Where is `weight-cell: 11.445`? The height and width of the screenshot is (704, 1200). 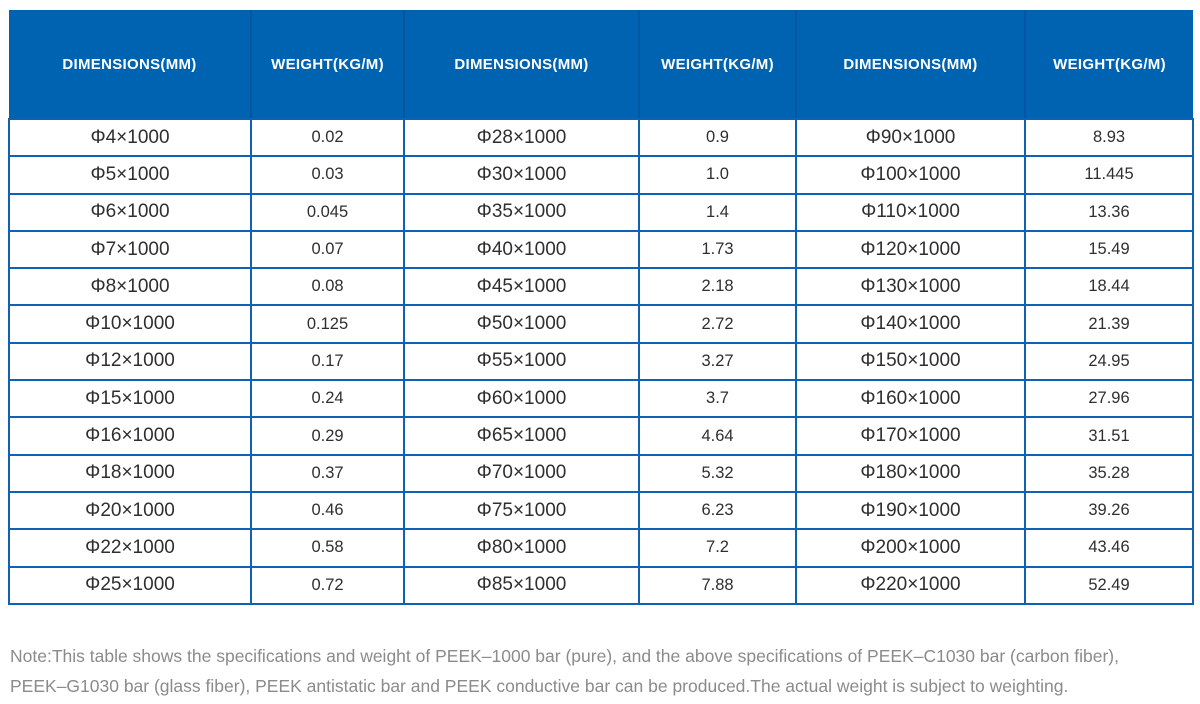
weight-cell: 11.445 is located at coordinates (1109, 175).